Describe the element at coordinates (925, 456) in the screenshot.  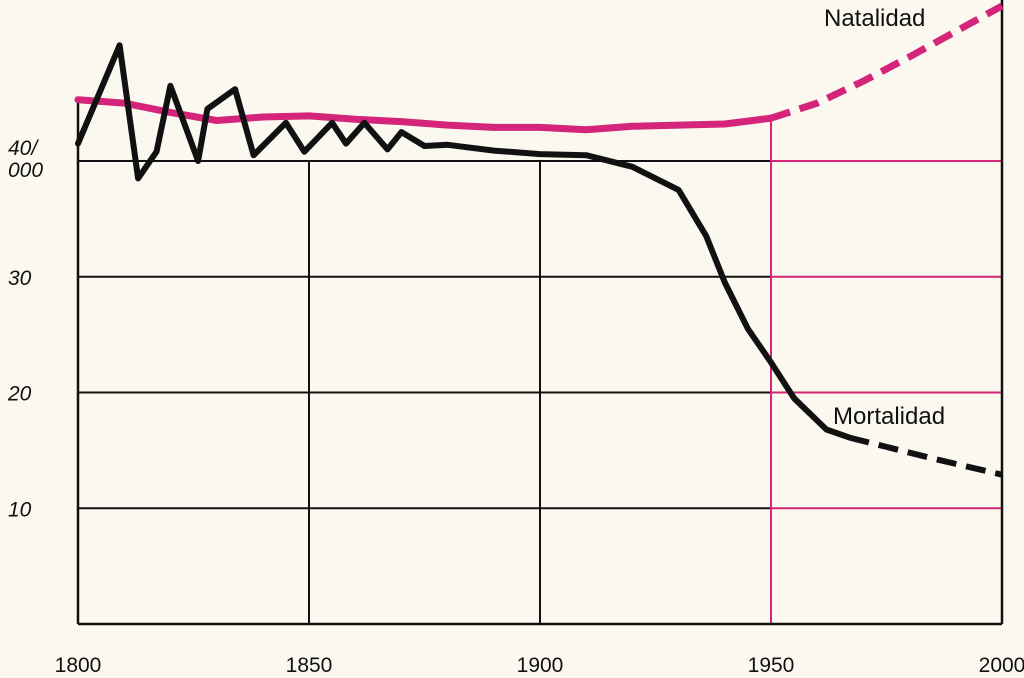
I see `series-projection-mortalidad` at that location.